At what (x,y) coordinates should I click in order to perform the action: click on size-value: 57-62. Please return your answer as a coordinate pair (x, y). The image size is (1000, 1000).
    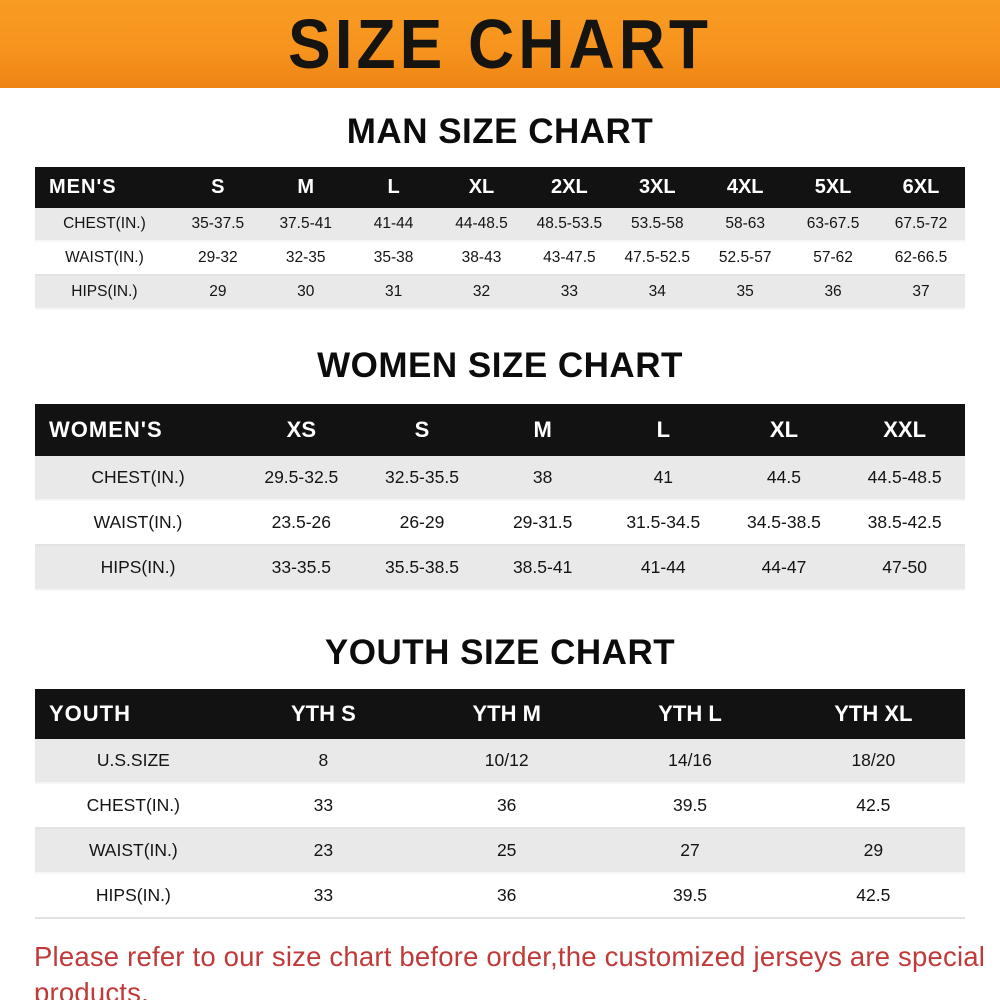
    Looking at the image, I should click on (833, 257).